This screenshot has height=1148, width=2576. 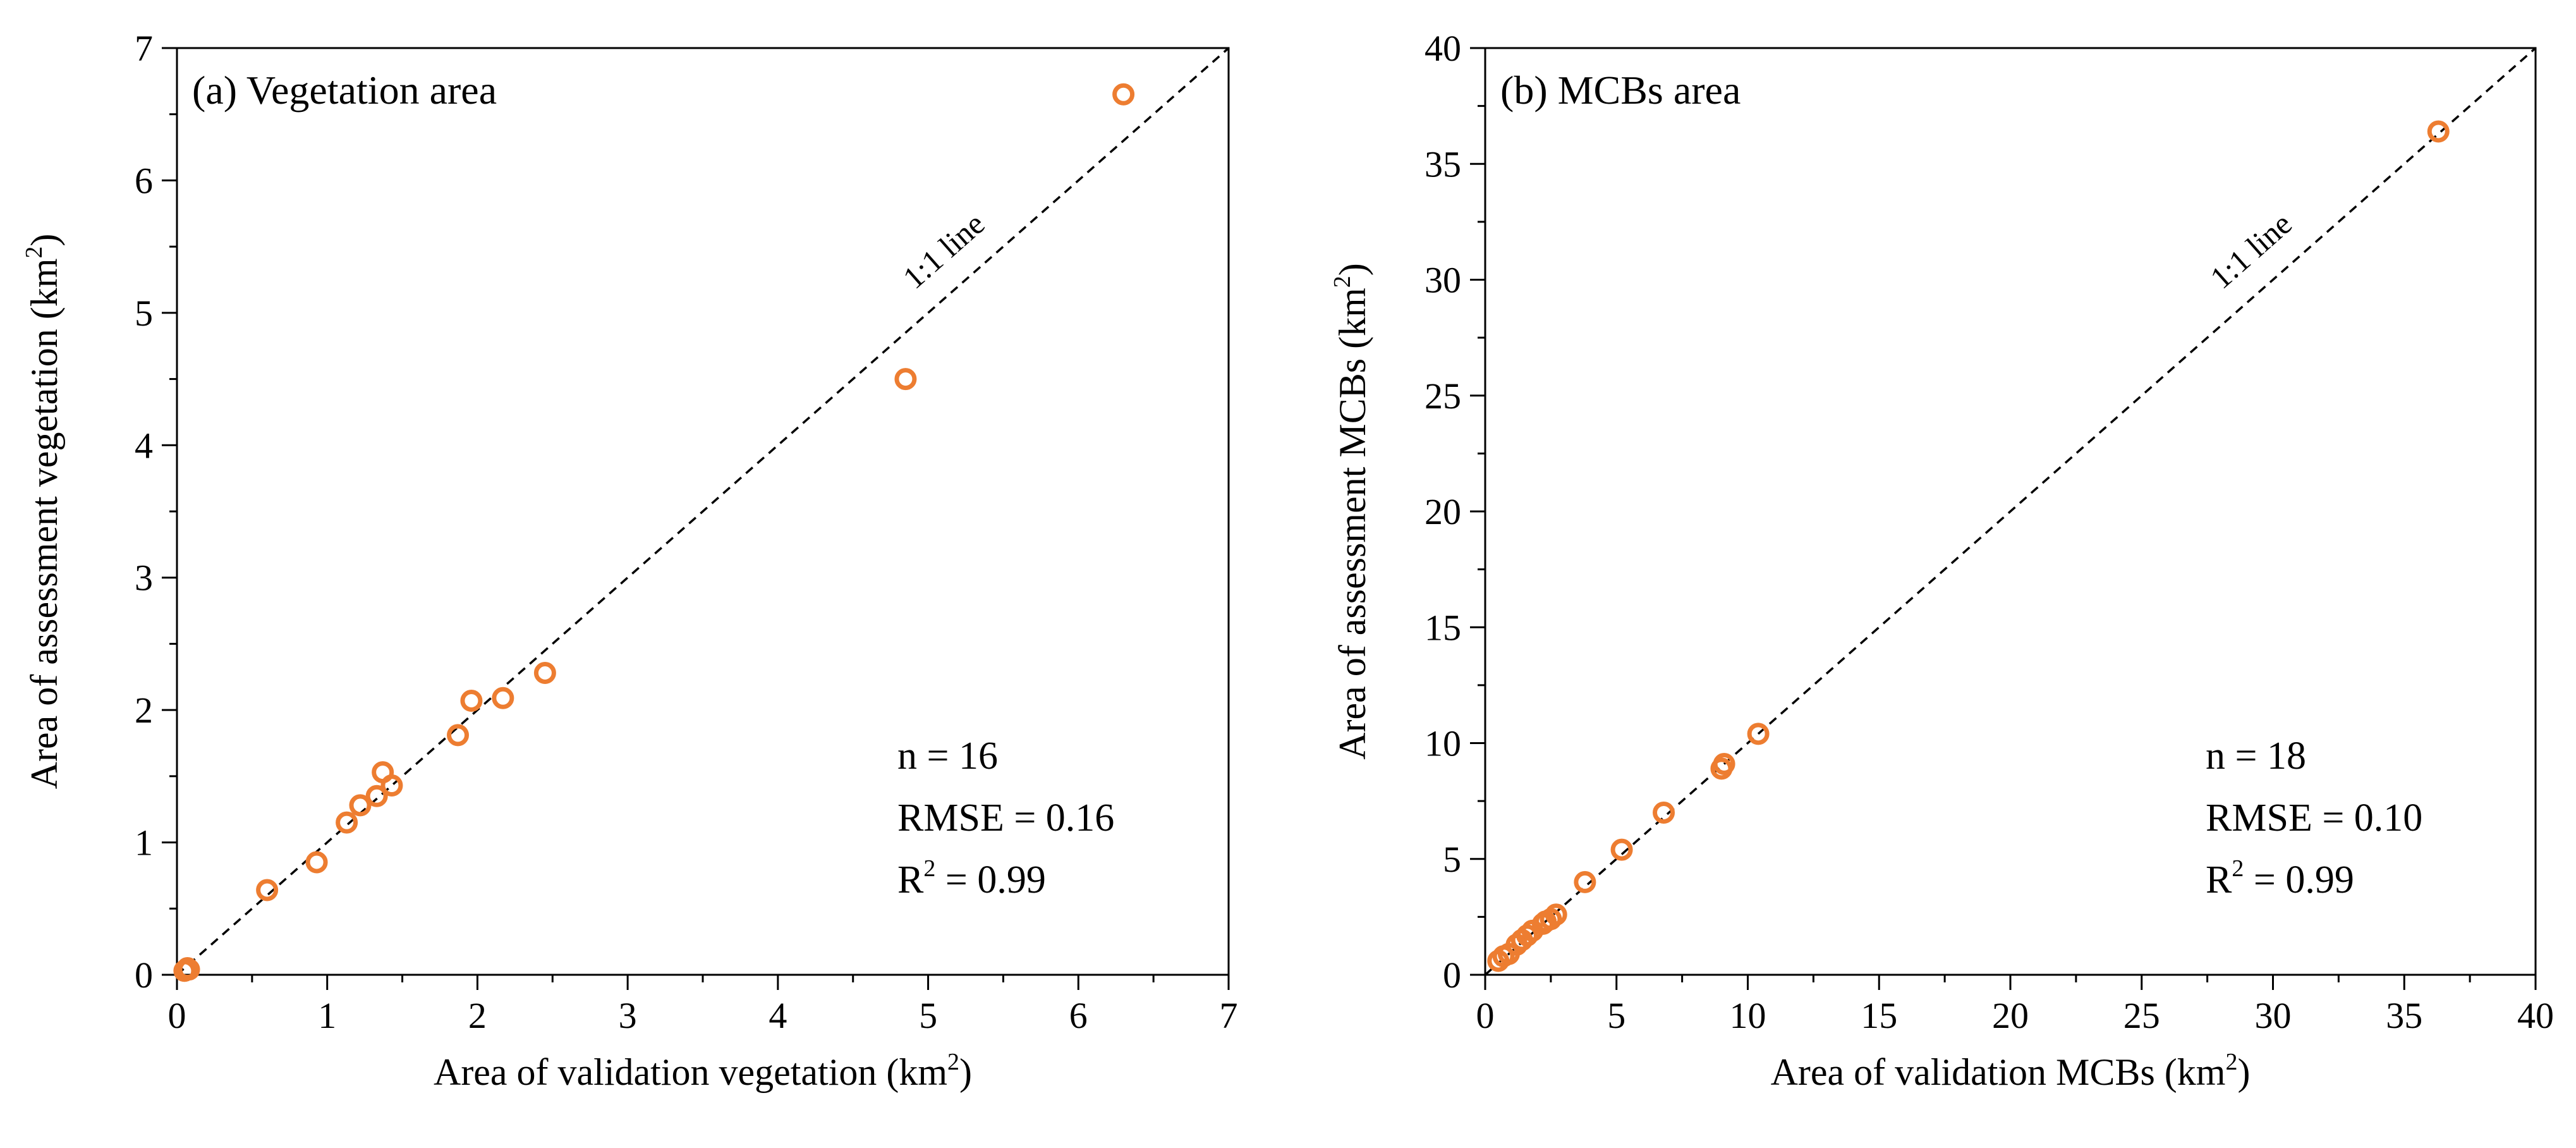 What do you see at coordinates (1005, 819) in the screenshot?
I see `stat-rmse-a: RMSE = 0.16` at bounding box center [1005, 819].